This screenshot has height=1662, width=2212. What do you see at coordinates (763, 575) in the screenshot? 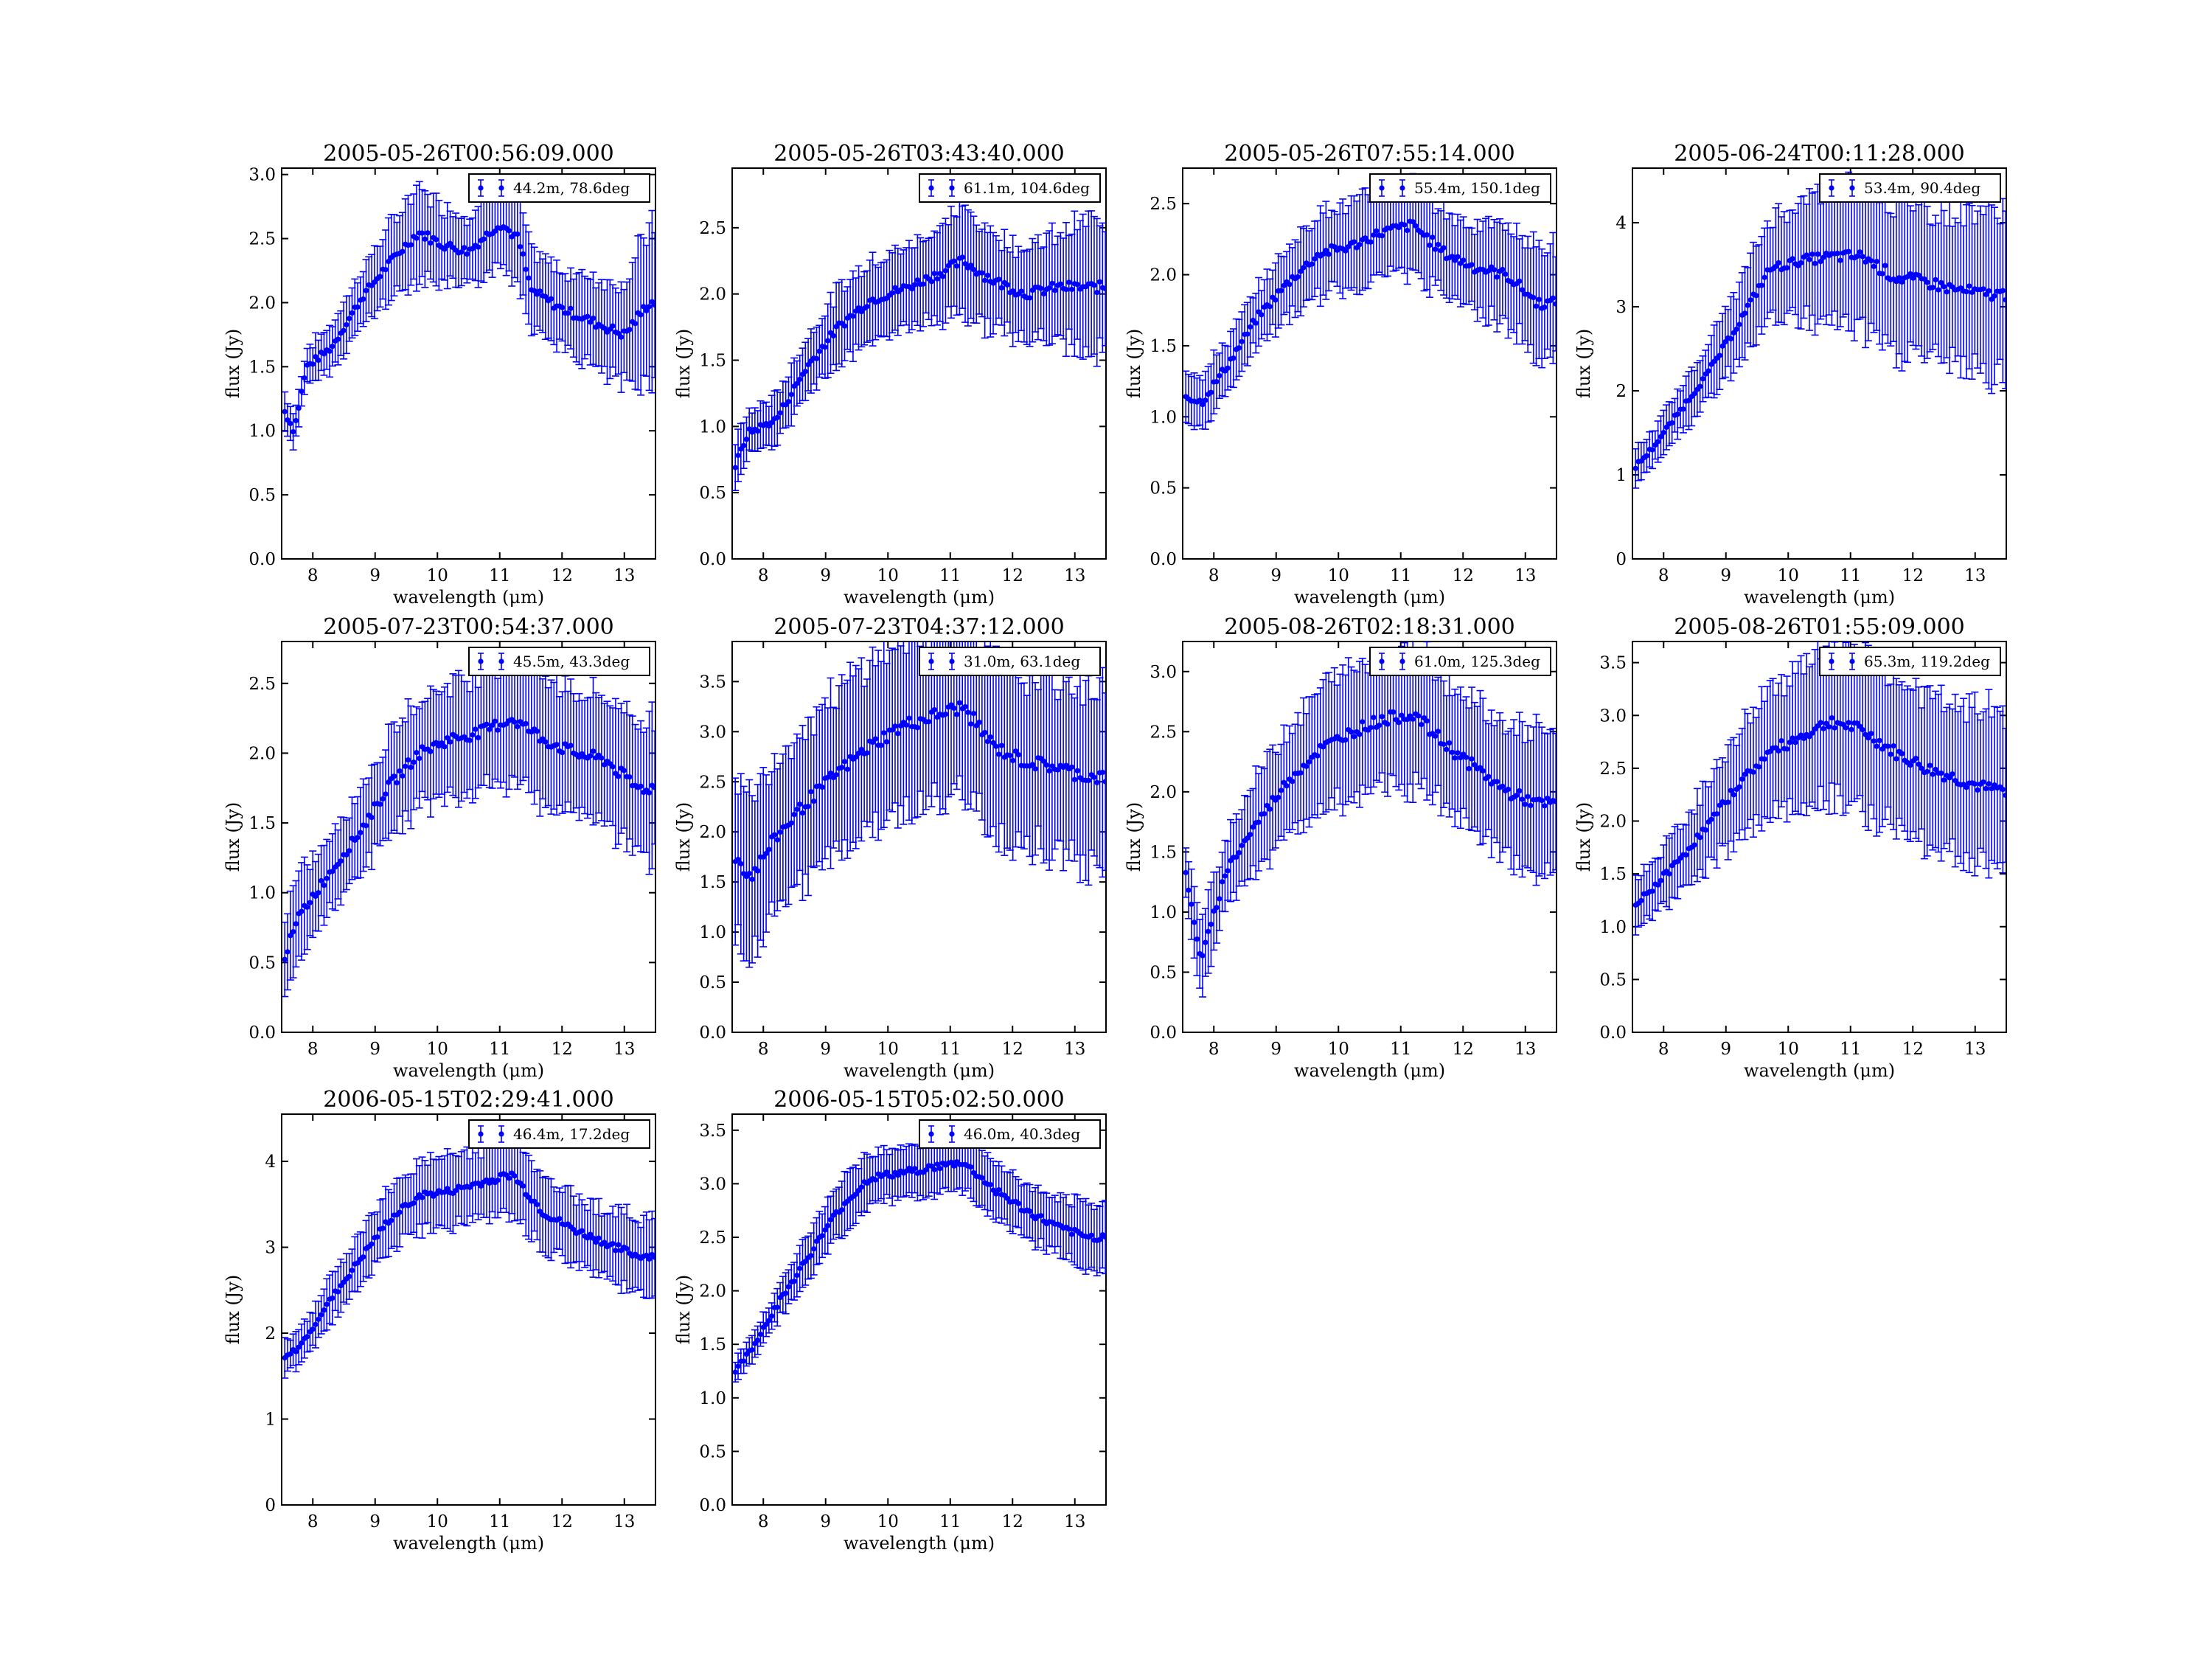
I see `x-tick-label: 8` at bounding box center [763, 575].